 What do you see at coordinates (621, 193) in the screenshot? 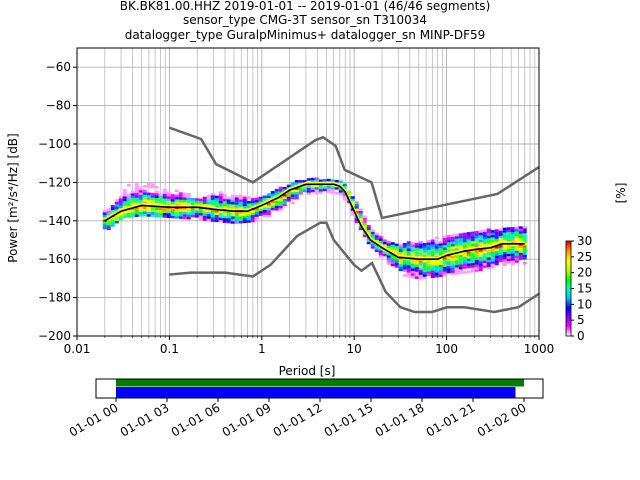
I see `colorbar-label: [%]` at bounding box center [621, 193].